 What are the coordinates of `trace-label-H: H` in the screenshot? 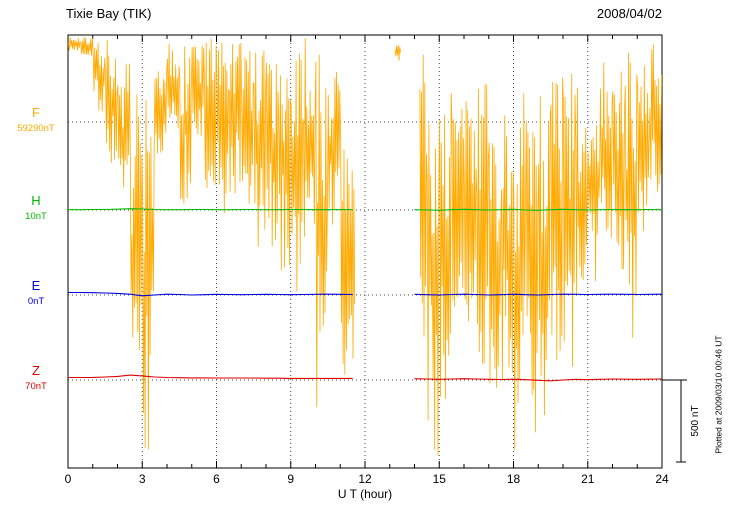 It's located at (36, 200).